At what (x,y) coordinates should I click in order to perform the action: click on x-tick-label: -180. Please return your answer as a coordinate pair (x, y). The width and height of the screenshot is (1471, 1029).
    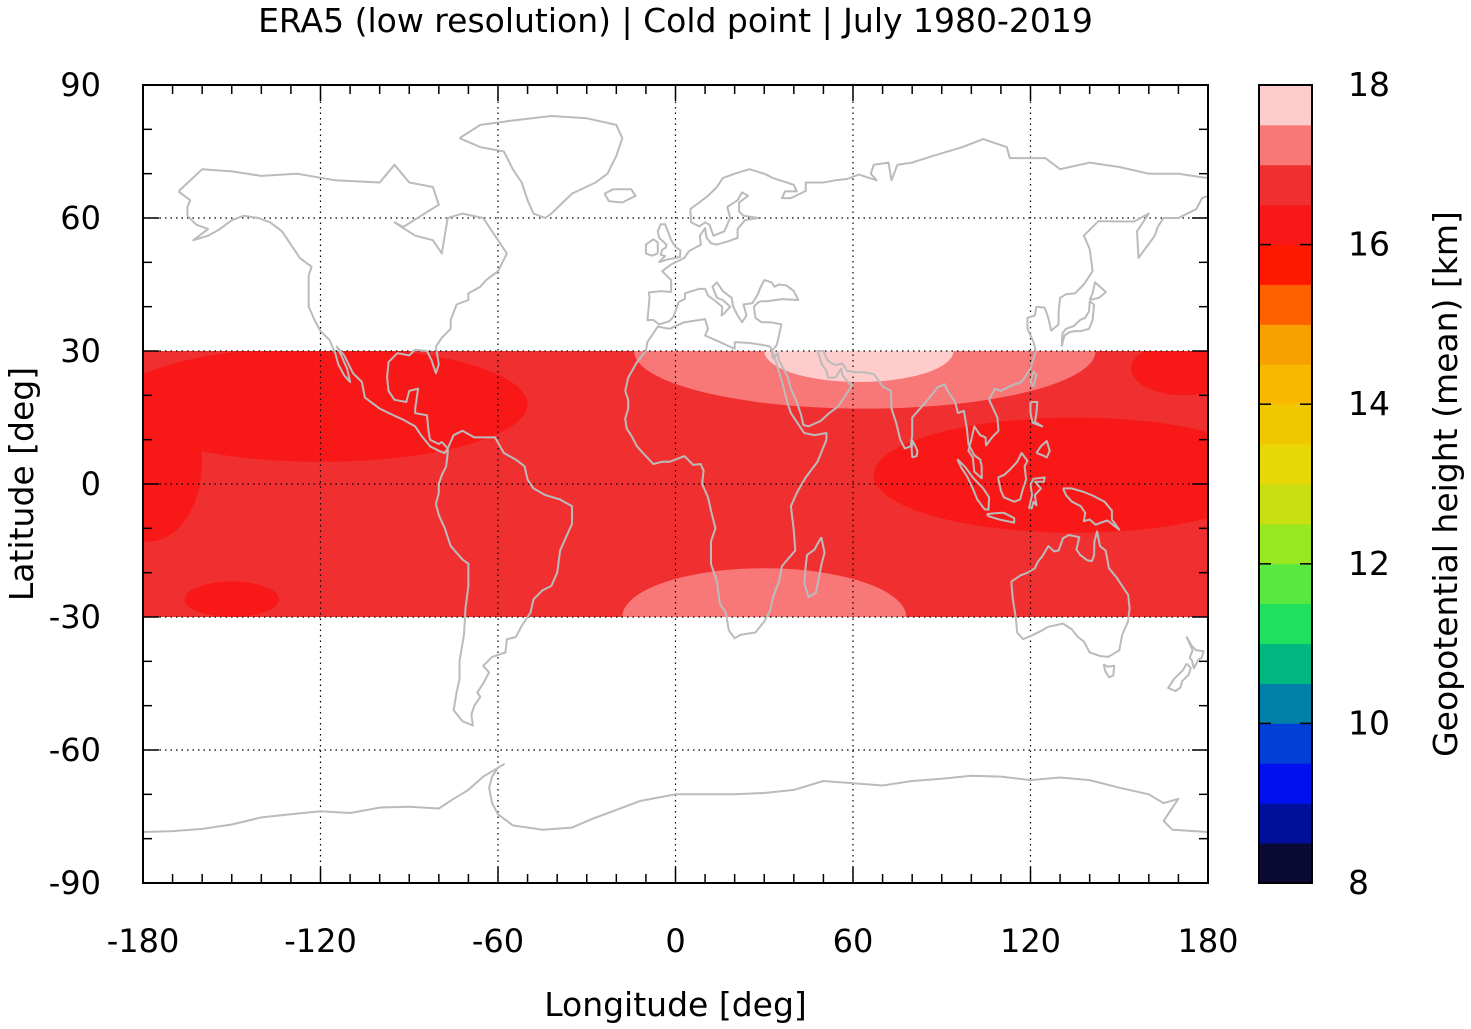
    Looking at the image, I should click on (143, 941).